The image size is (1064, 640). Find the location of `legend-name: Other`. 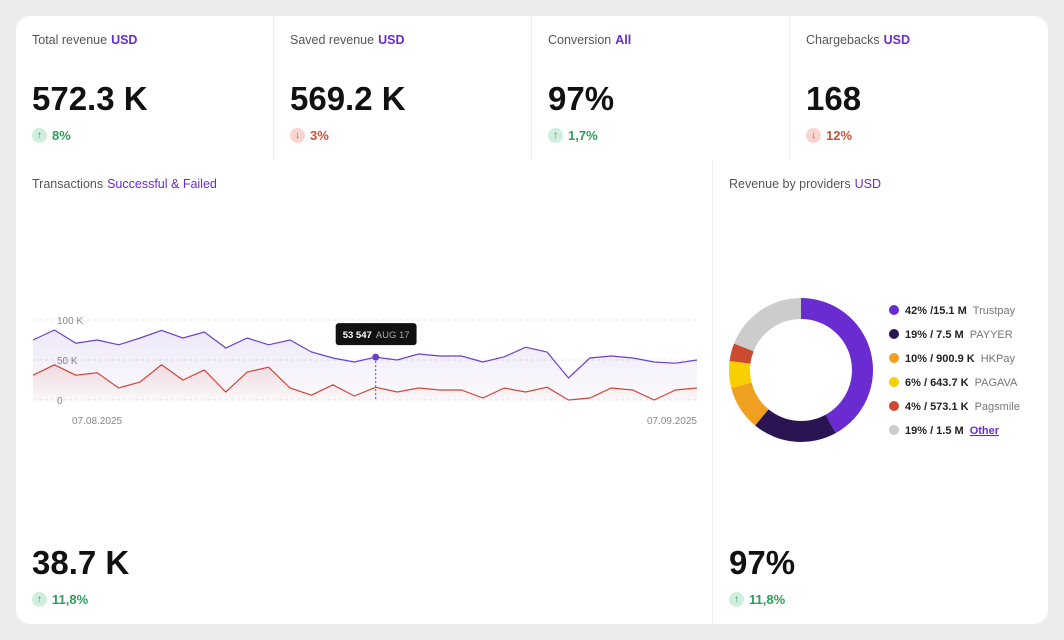

legend-name: Other is located at coordinates (985, 431).